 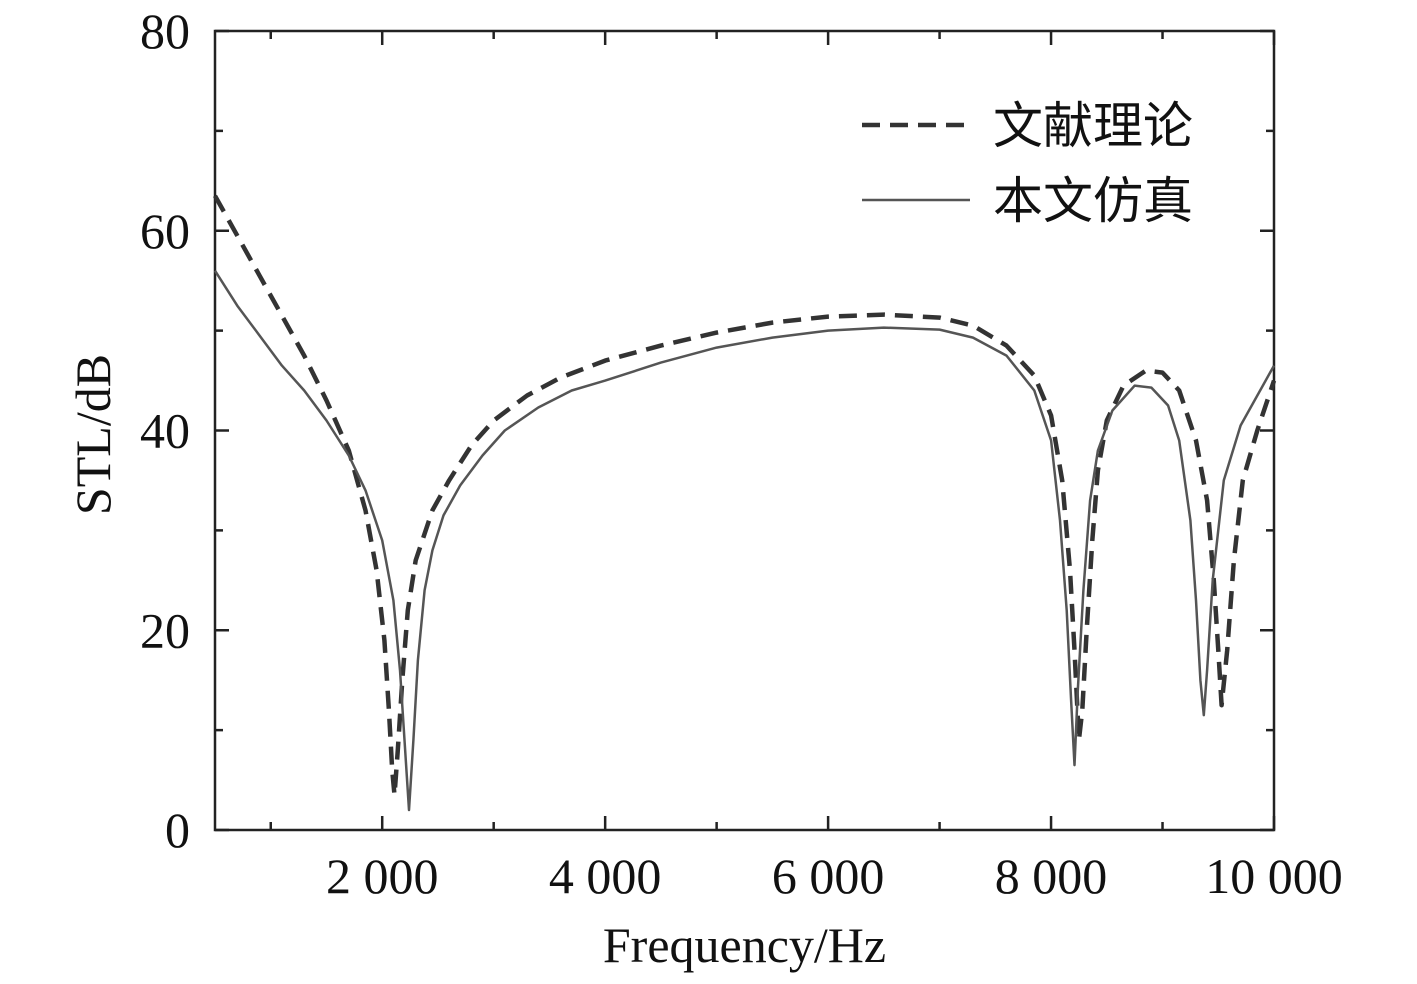 I want to click on y-axis-title: STL/dB, so click(x=93, y=434).